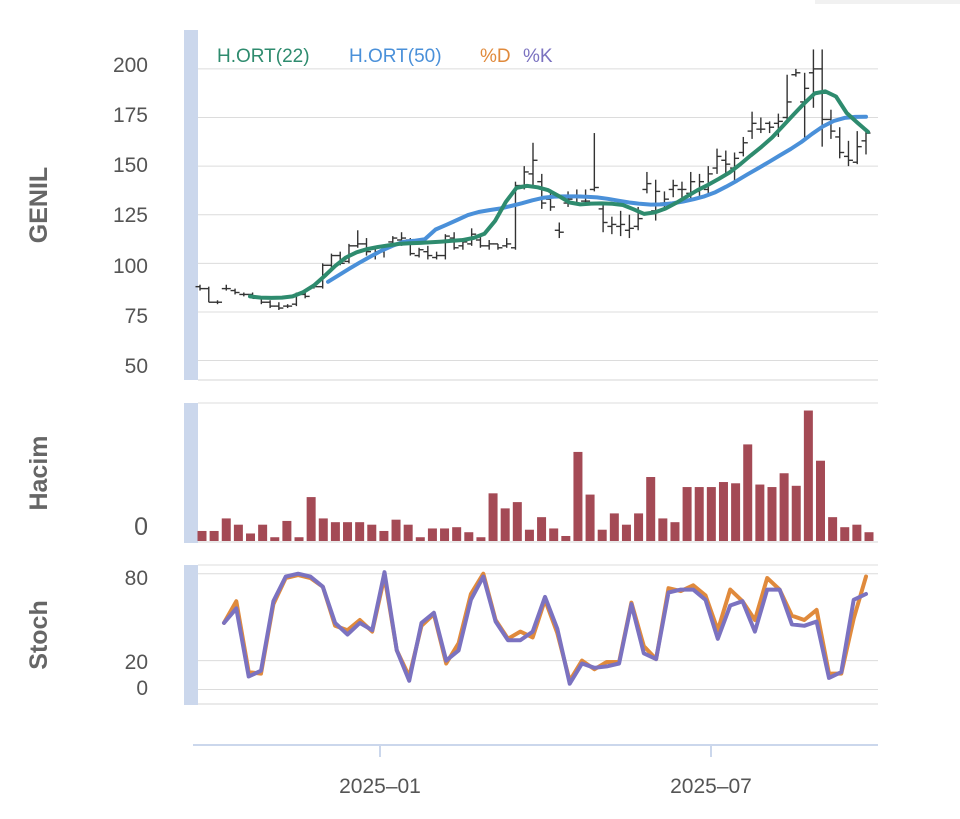 The width and height of the screenshot is (960, 819). What do you see at coordinates (495, 56) in the screenshot?
I see `legend-d: %D` at bounding box center [495, 56].